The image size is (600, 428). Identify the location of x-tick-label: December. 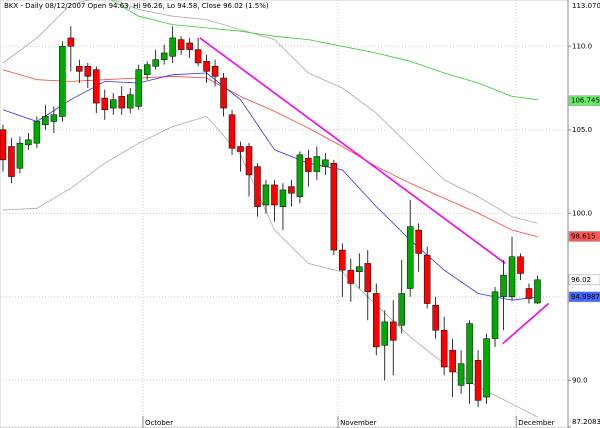
(536, 423).